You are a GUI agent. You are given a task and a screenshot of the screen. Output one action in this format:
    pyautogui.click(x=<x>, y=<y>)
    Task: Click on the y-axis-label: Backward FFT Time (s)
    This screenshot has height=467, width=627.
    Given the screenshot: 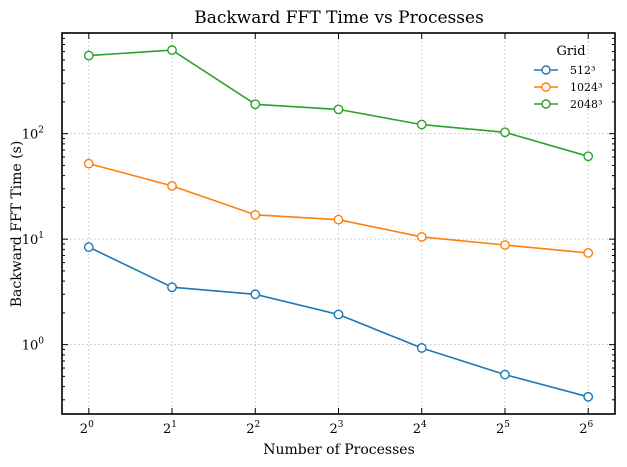 What is the action you would take?
    pyautogui.click(x=17, y=224)
    